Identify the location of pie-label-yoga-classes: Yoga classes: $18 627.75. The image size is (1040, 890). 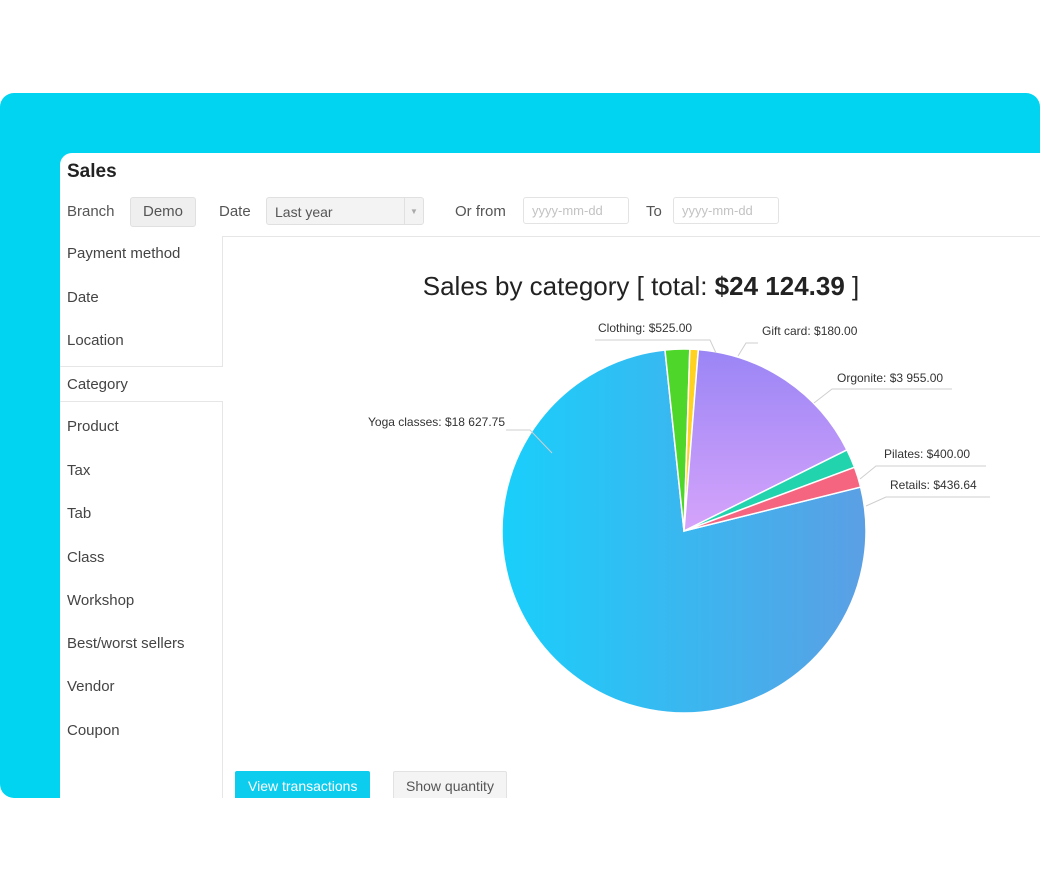
(436, 422).